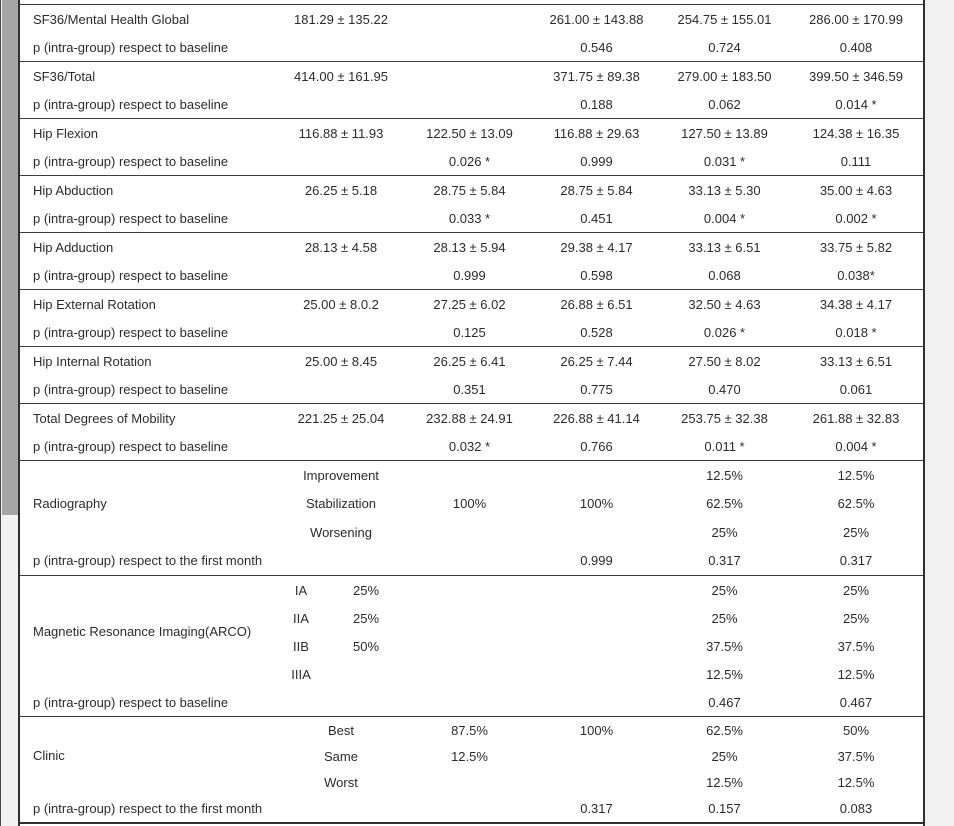 This screenshot has height=826, width=954. Describe the element at coordinates (724, 809) in the screenshot. I see `p-value-cell: 0.157` at that location.